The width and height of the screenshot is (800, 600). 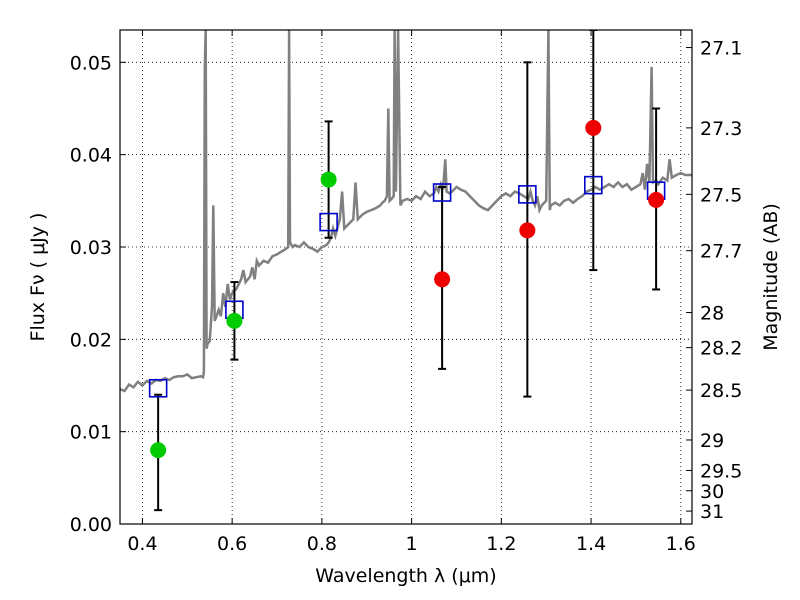 I want to click on y-axis-ticks: 0.00 0.01 0.02 0.03 0.04 0.05, so click(x=98, y=294).